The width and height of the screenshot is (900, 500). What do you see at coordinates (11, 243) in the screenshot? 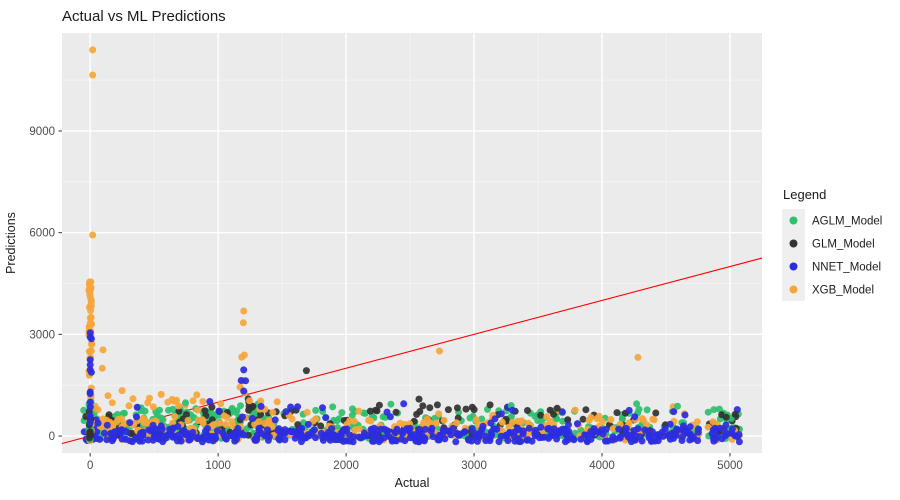
I see `y-axis-title: Predictions` at bounding box center [11, 243].